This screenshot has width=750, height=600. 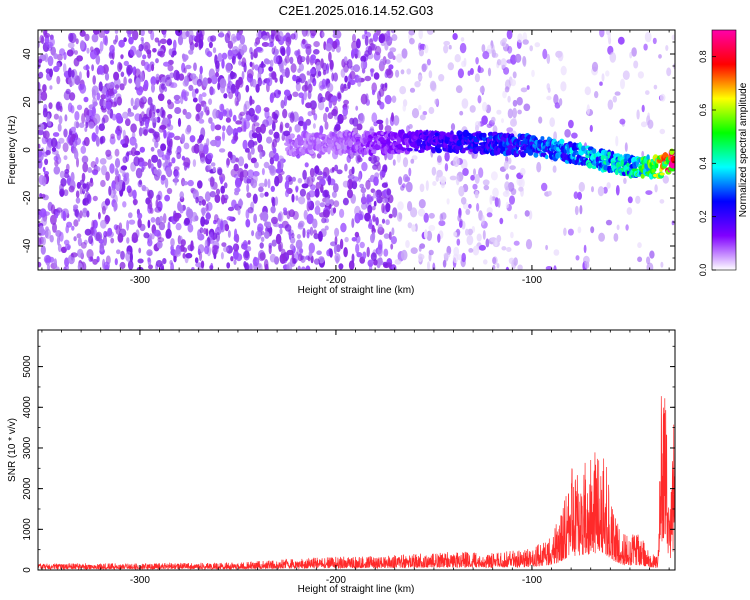 I want to click on y-tick-label: -40, so click(x=27, y=245).